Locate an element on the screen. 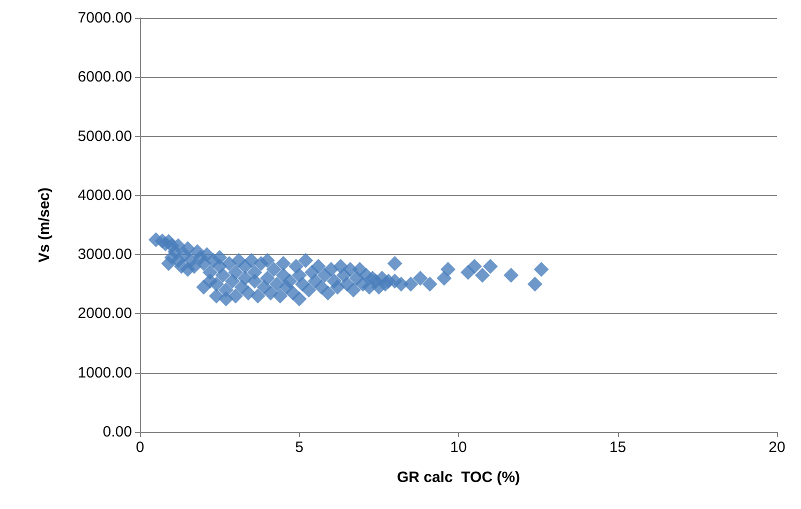 This screenshot has height=509, width=801. x-tick-label: 10 is located at coordinates (458, 447).